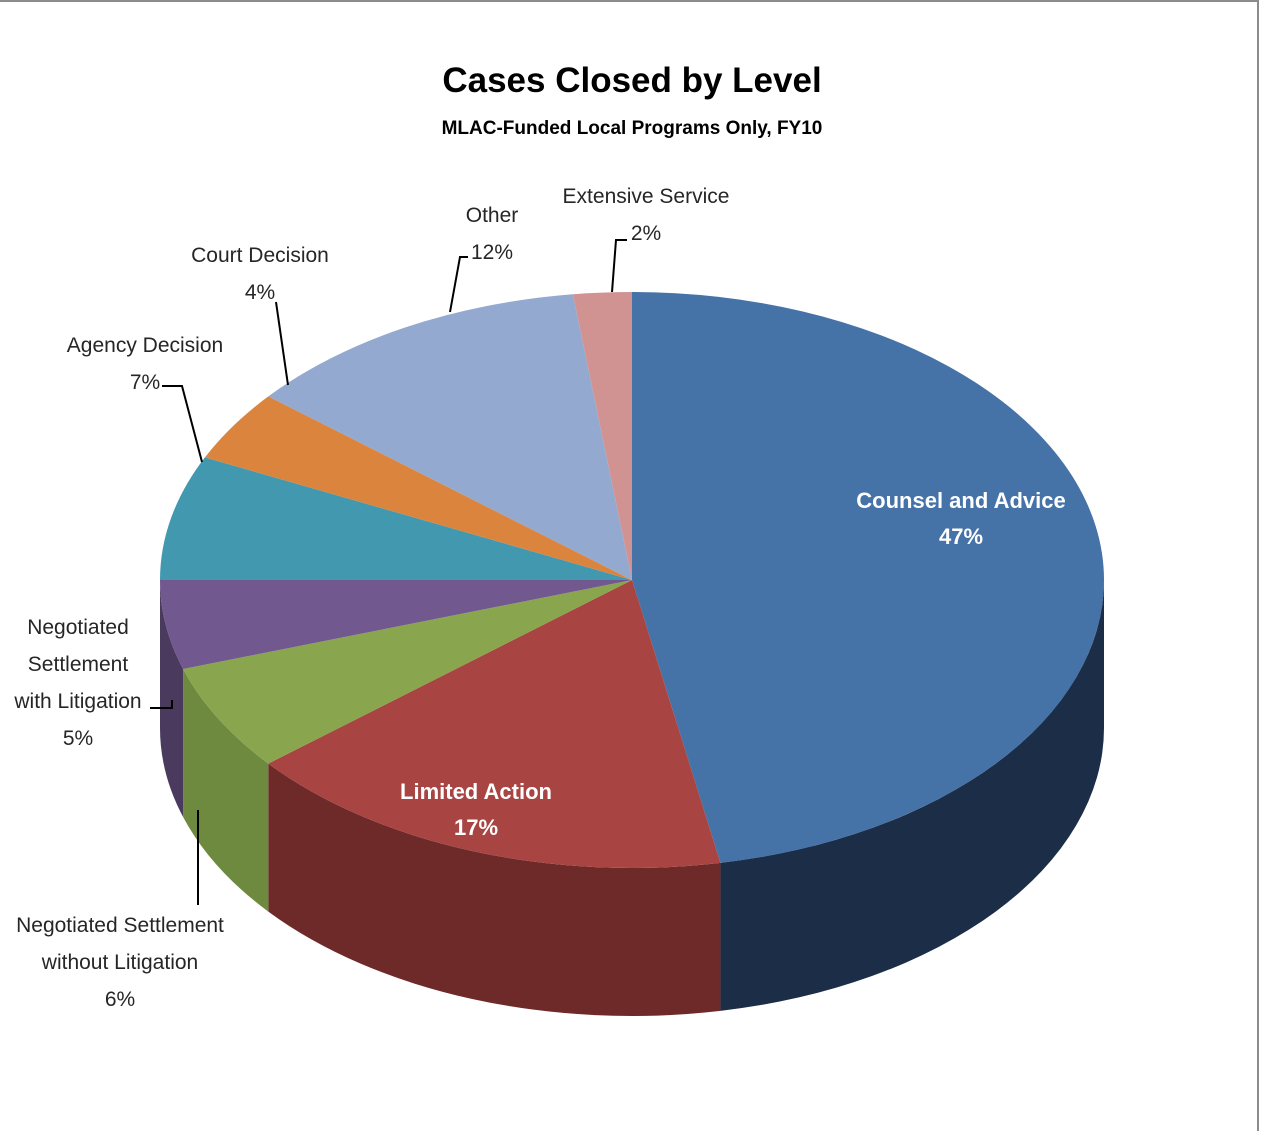 This screenshot has height=1133, width=1261. What do you see at coordinates (282, 343) in the screenshot?
I see `leader-line-court` at bounding box center [282, 343].